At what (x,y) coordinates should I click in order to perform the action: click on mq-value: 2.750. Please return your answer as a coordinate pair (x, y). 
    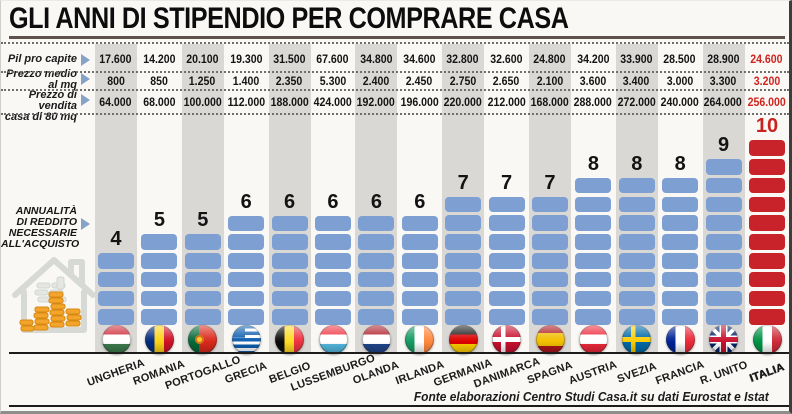
    Looking at the image, I should click on (462, 80).